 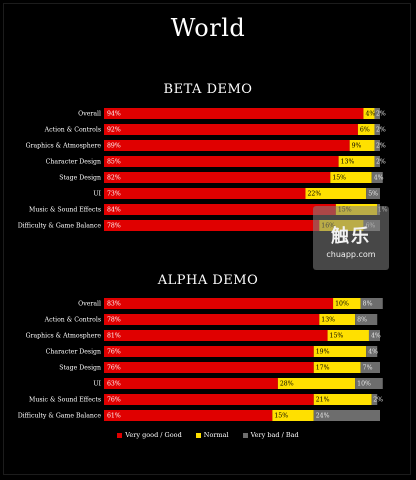 I want to click on alpha-category-label: Difficulty & Game Balance, so click(x=60, y=416).